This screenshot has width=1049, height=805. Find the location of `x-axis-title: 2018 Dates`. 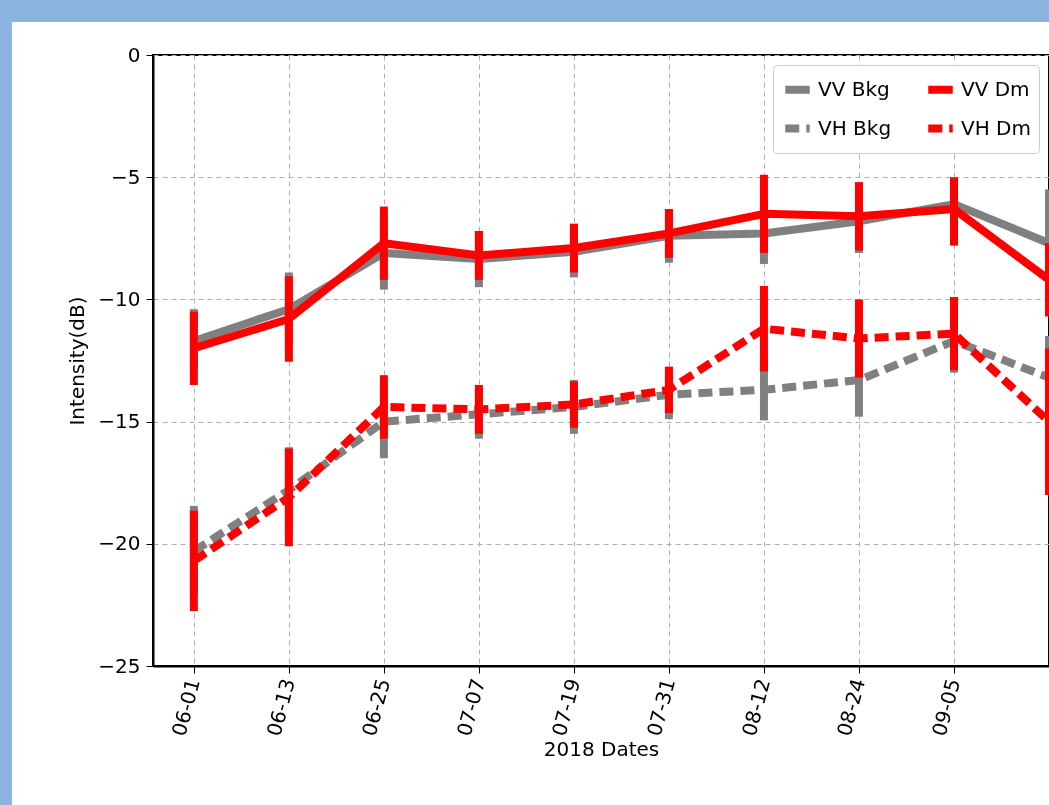

x-axis-title: 2018 Dates is located at coordinates (601, 749).